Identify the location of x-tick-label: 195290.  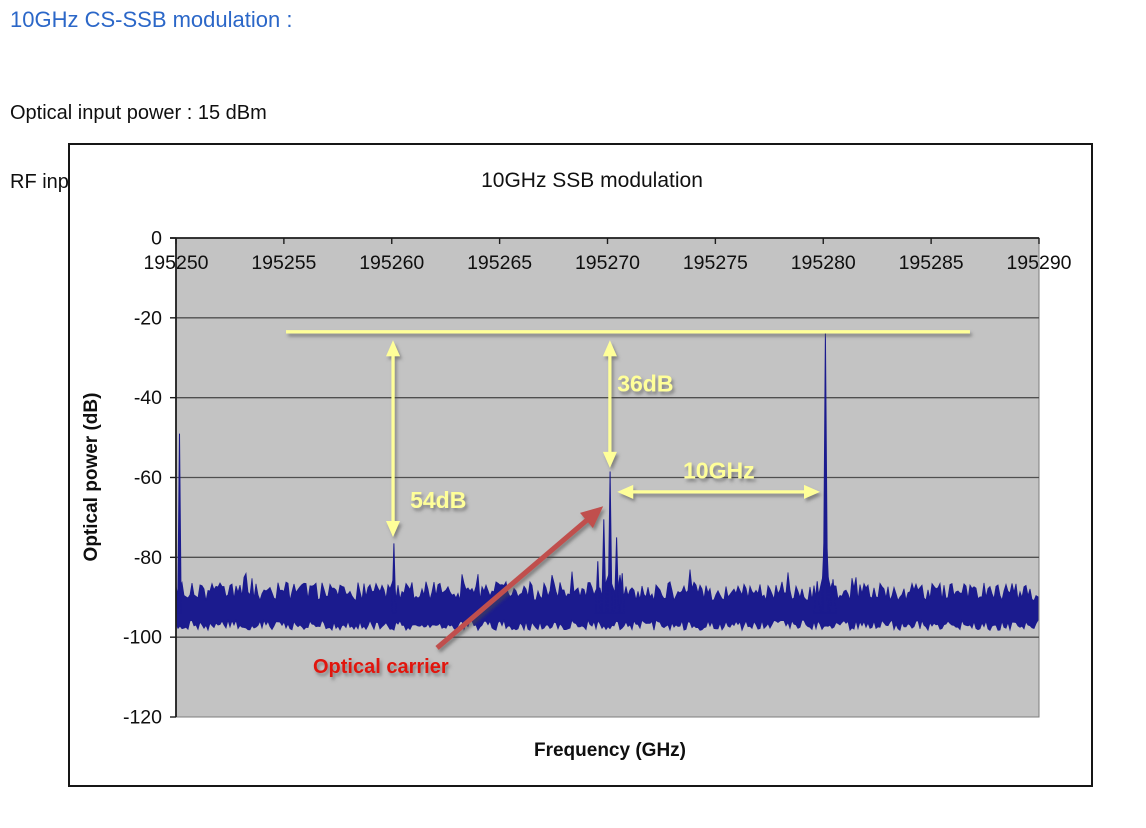
(1038, 263).